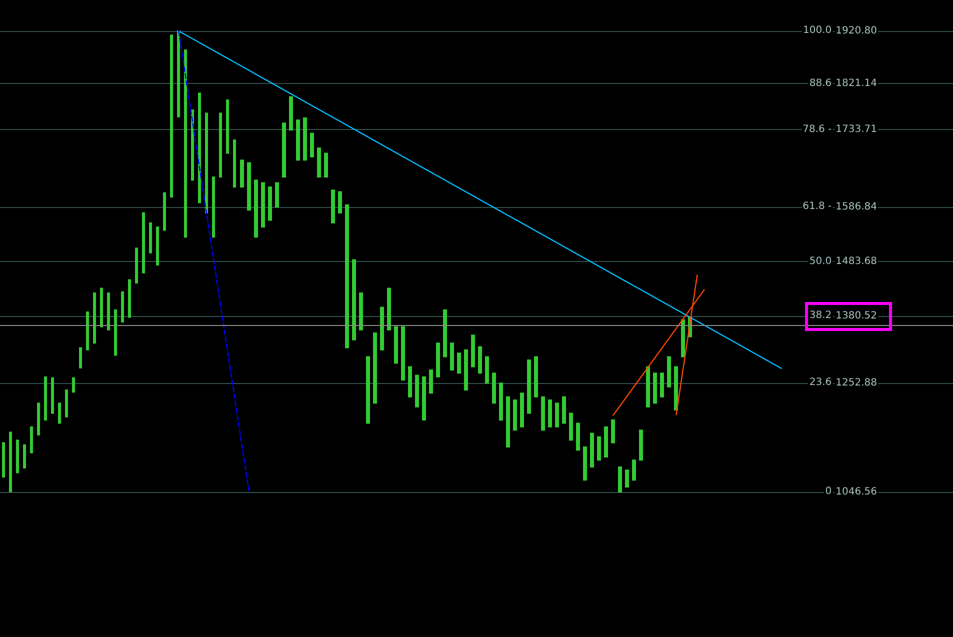 The height and width of the screenshot is (637, 953). I want to click on y-tick-label: 1252.88, so click(856, 383).